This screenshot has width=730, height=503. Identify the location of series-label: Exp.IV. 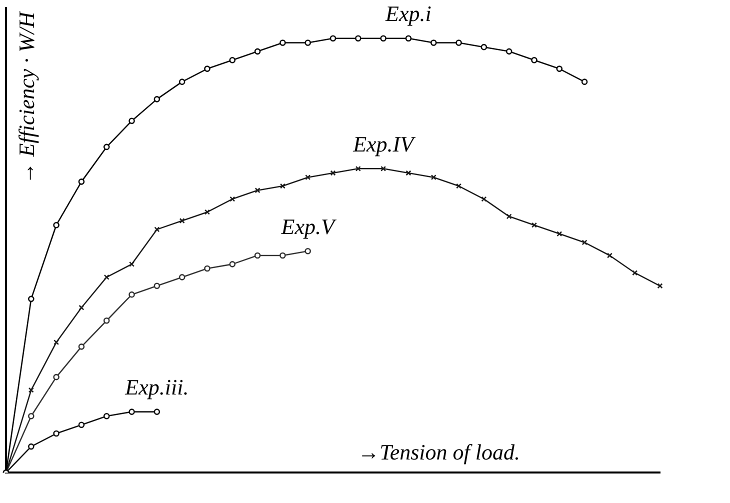
(384, 143).